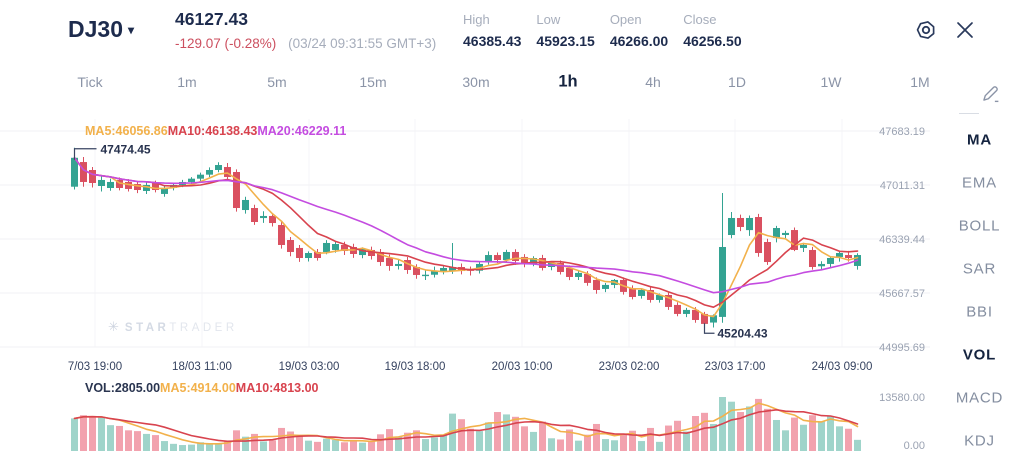 This screenshot has width=1024, height=471. Describe the element at coordinates (712, 30) in the screenshot. I see `stat-close: Close 46256.50` at that location.